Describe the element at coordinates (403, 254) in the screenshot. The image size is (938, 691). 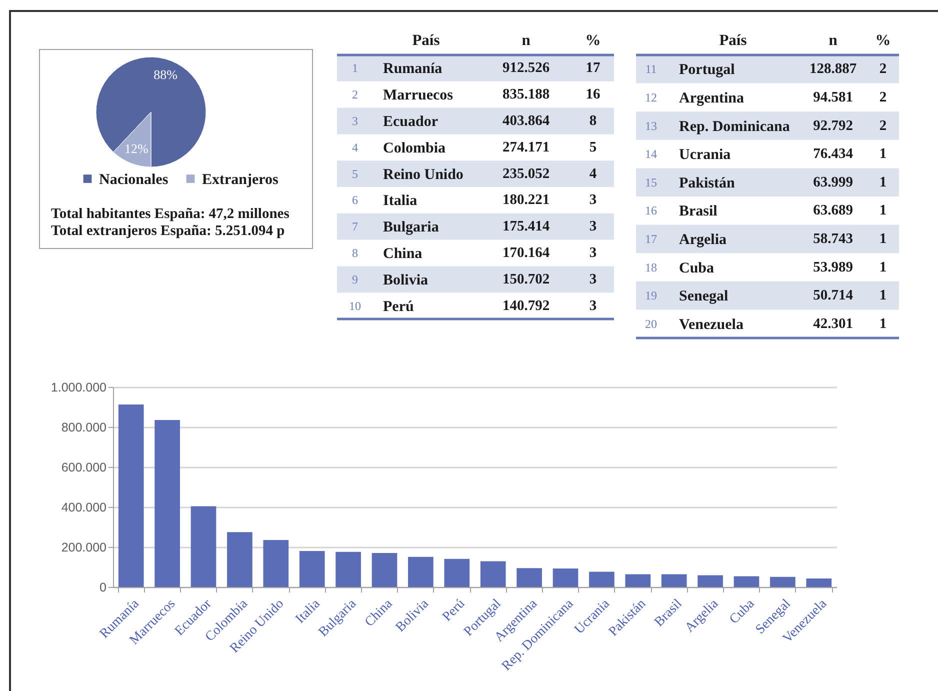
I see `category-label: China` at that location.